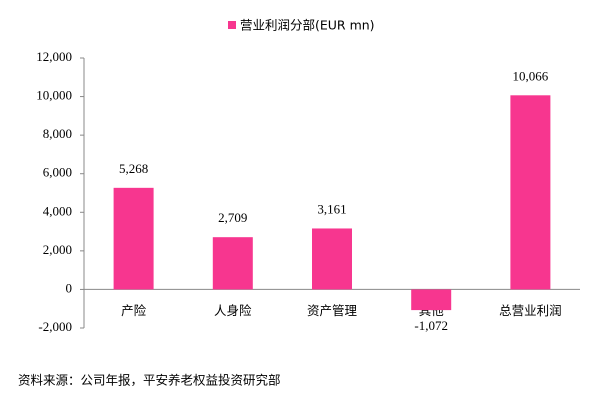 This screenshot has height=408, width=597. I want to click on y-tick-label: 0, so click(69, 287).